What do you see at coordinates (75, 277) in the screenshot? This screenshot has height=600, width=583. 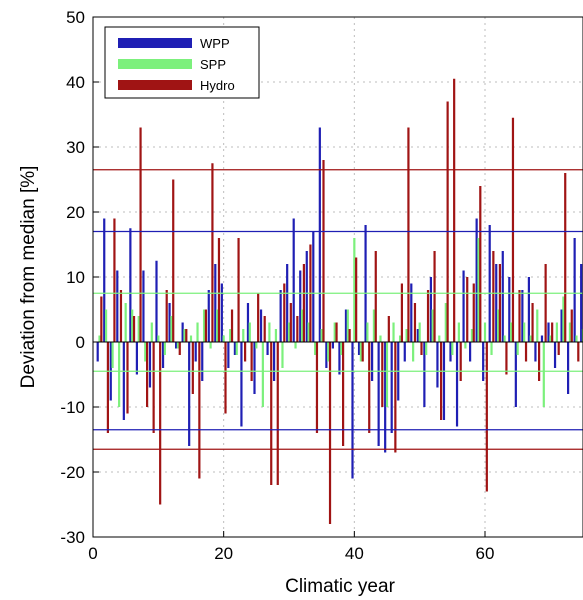 I see `y-tick-label: 10` at bounding box center [75, 277].